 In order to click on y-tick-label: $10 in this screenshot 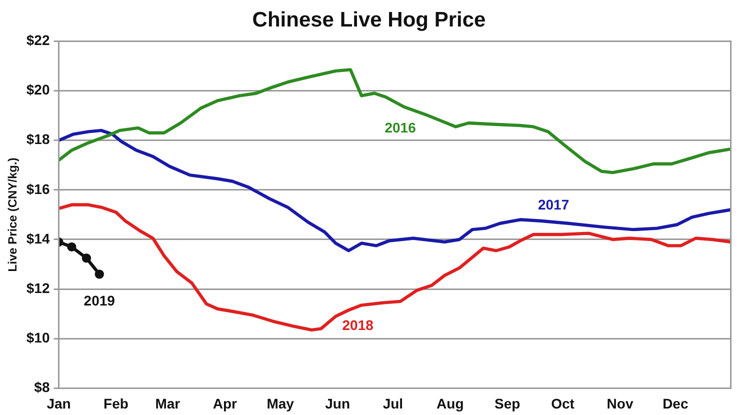, I will do `click(38, 337)`.